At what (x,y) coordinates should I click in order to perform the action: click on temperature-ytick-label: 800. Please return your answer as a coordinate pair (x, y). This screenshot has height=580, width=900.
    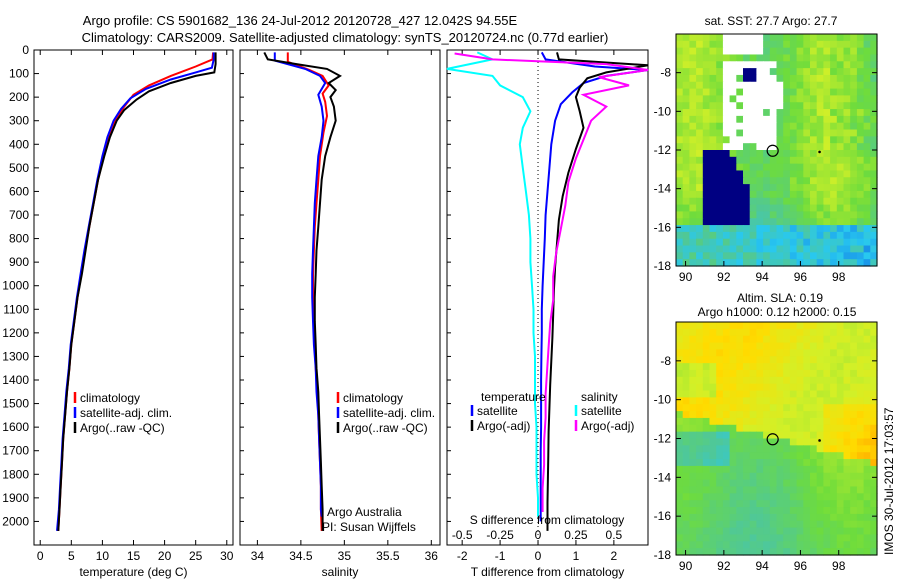
    Looking at the image, I should click on (19, 239).